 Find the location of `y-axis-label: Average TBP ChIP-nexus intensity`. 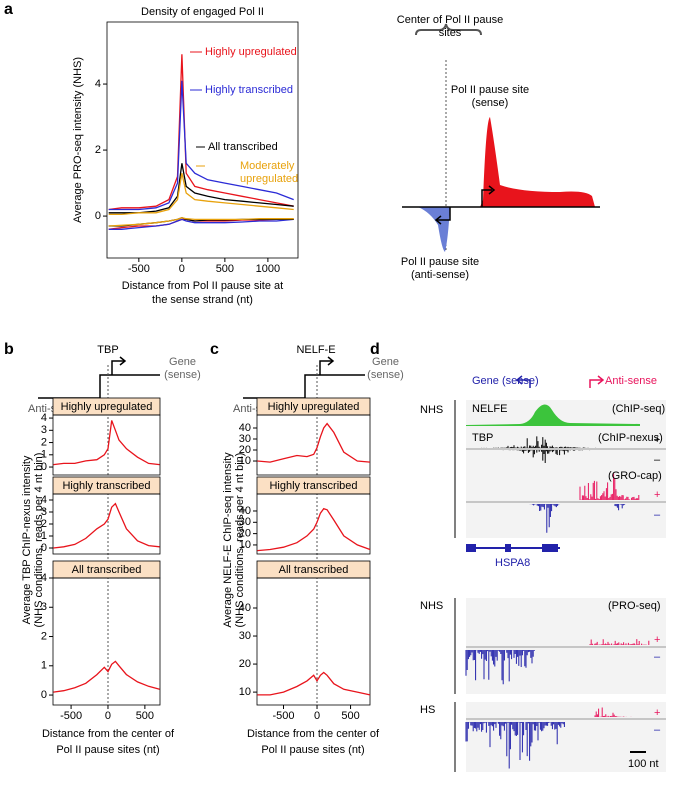

y-axis-label: Average TBP ChIP-nexus intensity is located at coordinates (27, 539).